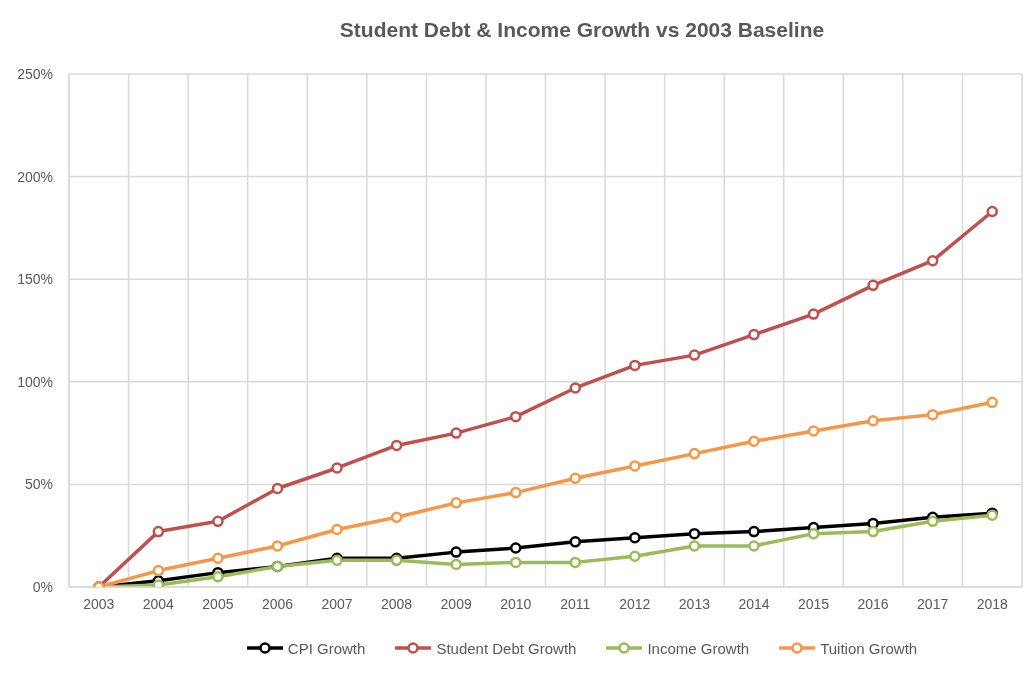  I want to click on y-tick-label: 100%, so click(35, 381).